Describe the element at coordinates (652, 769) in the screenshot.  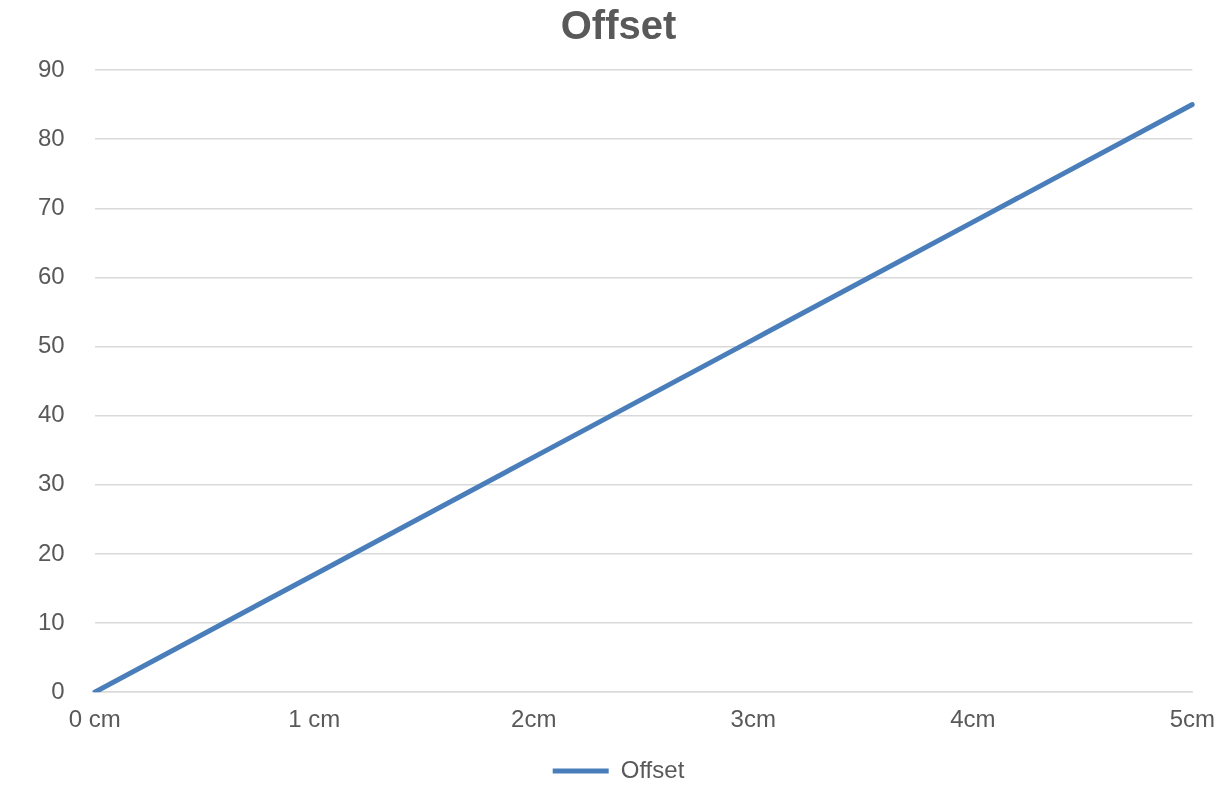
I see `legend-label: Offset` at that location.